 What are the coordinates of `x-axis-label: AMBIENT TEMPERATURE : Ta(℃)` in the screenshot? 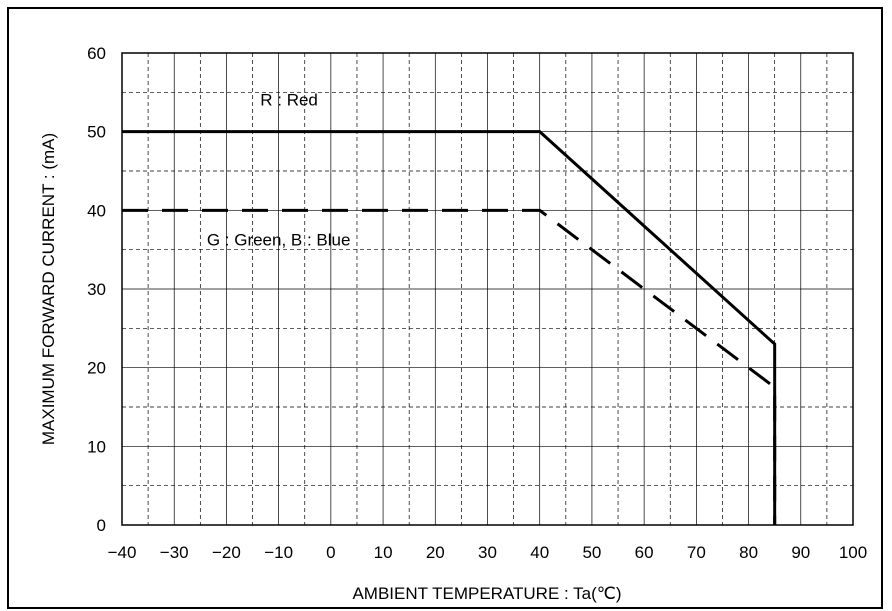 It's located at (486, 593).